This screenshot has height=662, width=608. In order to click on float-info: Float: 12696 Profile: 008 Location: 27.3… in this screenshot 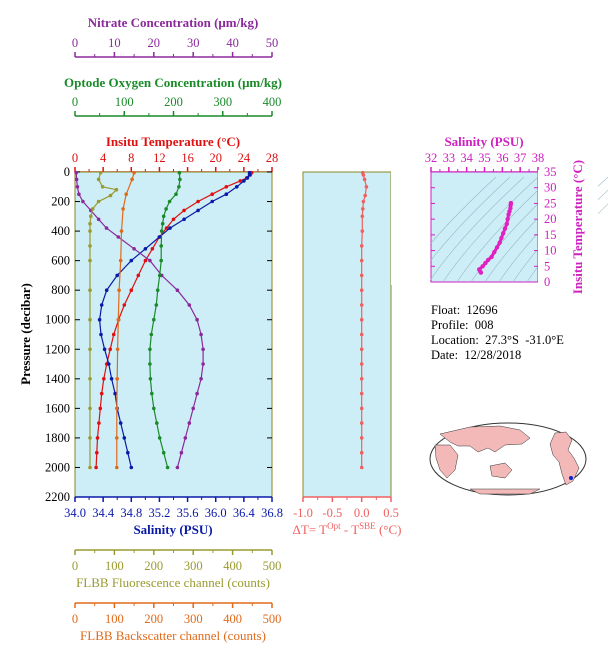, I will do `click(497, 333)`.